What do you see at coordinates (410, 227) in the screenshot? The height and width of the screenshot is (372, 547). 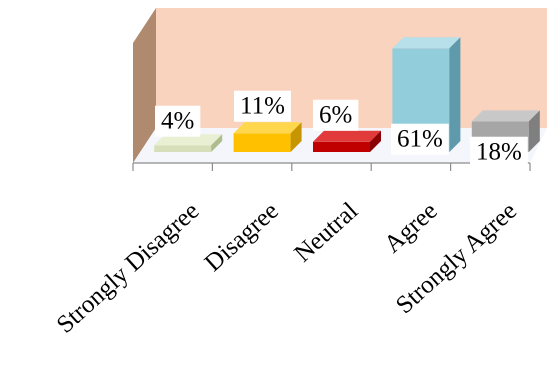 I see `x-tick-label: Agree` at bounding box center [410, 227].